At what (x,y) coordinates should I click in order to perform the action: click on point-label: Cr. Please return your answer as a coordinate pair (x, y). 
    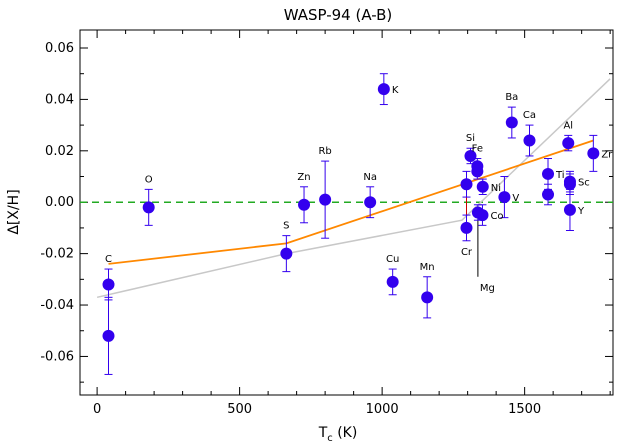
    Looking at the image, I should click on (467, 252).